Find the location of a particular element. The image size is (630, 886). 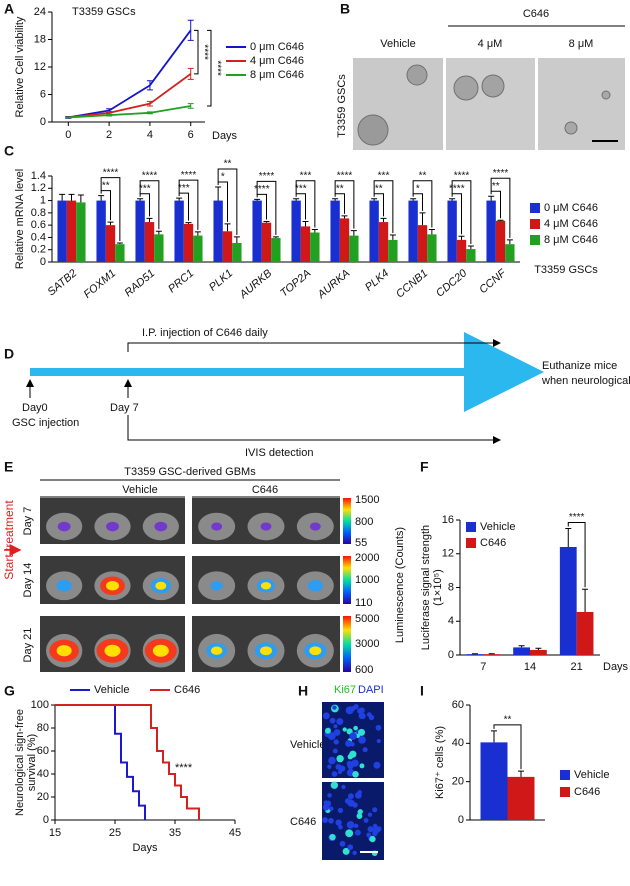

colorbar-tick: 3000 is located at coordinates (367, 644).